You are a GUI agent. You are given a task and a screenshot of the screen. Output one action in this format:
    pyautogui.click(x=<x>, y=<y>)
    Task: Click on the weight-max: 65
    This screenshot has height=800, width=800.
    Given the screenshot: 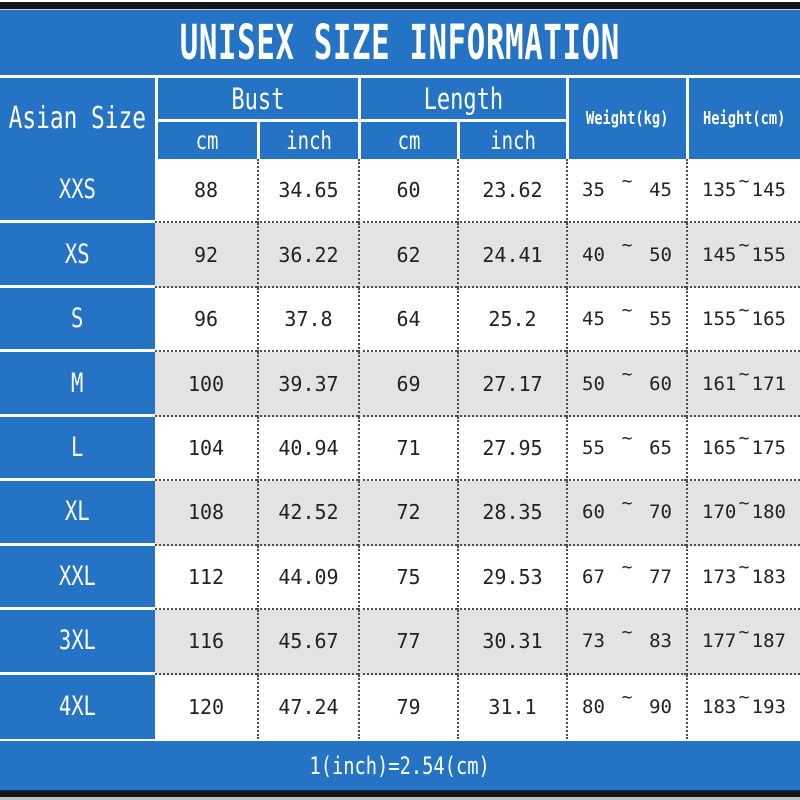 What is the action you would take?
    pyautogui.click(x=660, y=447)
    